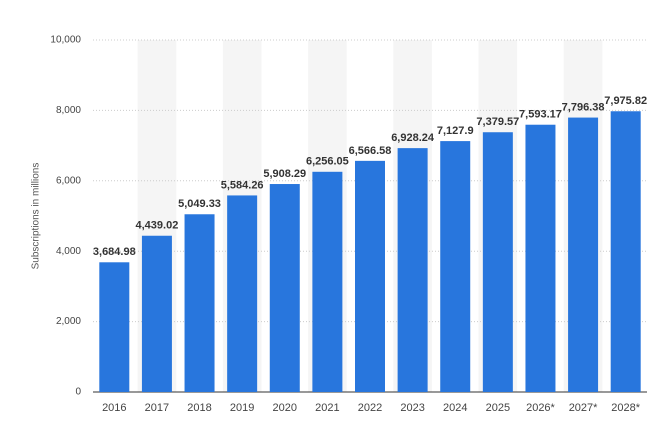 The width and height of the screenshot is (658, 424). Describe the element at coordinates (455, 131) in the screenshot. I see `value-label: 7,127.9` at that location.